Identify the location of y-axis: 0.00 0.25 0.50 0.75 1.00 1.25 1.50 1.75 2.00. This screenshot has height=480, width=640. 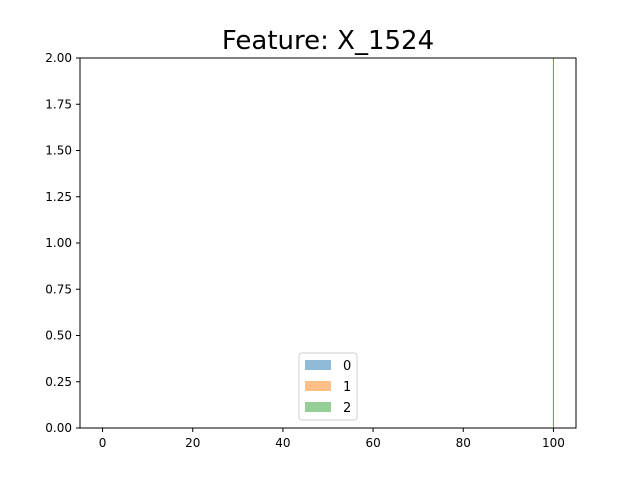
(62, 243).